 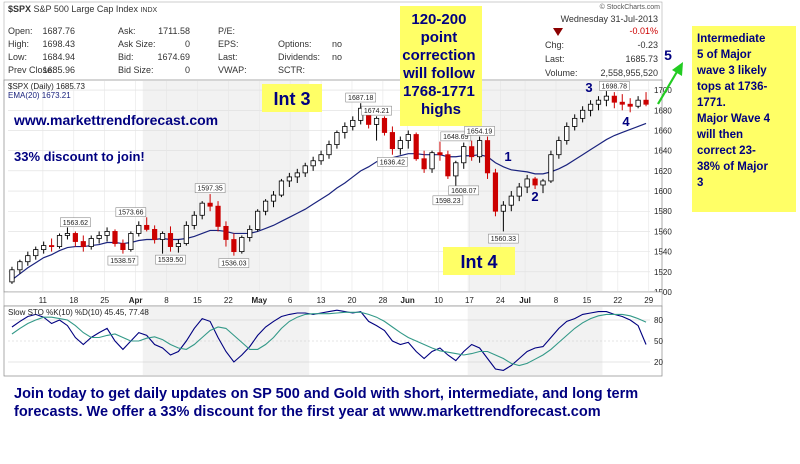 What do you see at coordinates (170, 260) in the screenshot?
I see `data-label-3: 1539.50` at bounding box center [170, 260].